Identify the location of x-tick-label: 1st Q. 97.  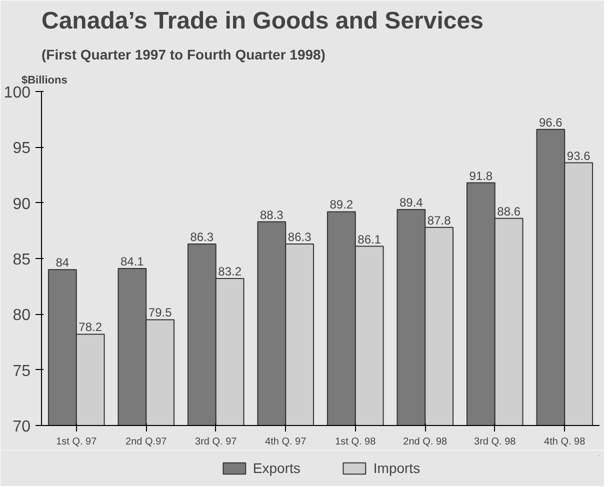
(77, 442).